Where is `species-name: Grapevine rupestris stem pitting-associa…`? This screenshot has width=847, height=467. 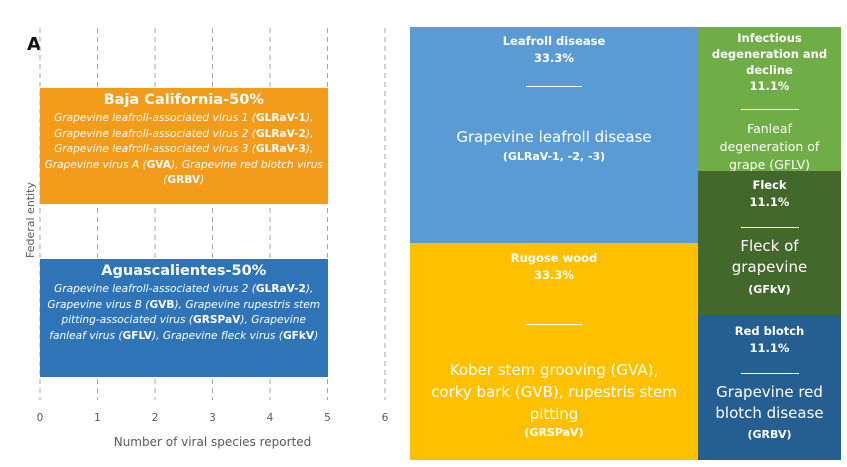
species-name: Grapevine rupestris stem pitting-associa… is located at coordinates (191, 312).